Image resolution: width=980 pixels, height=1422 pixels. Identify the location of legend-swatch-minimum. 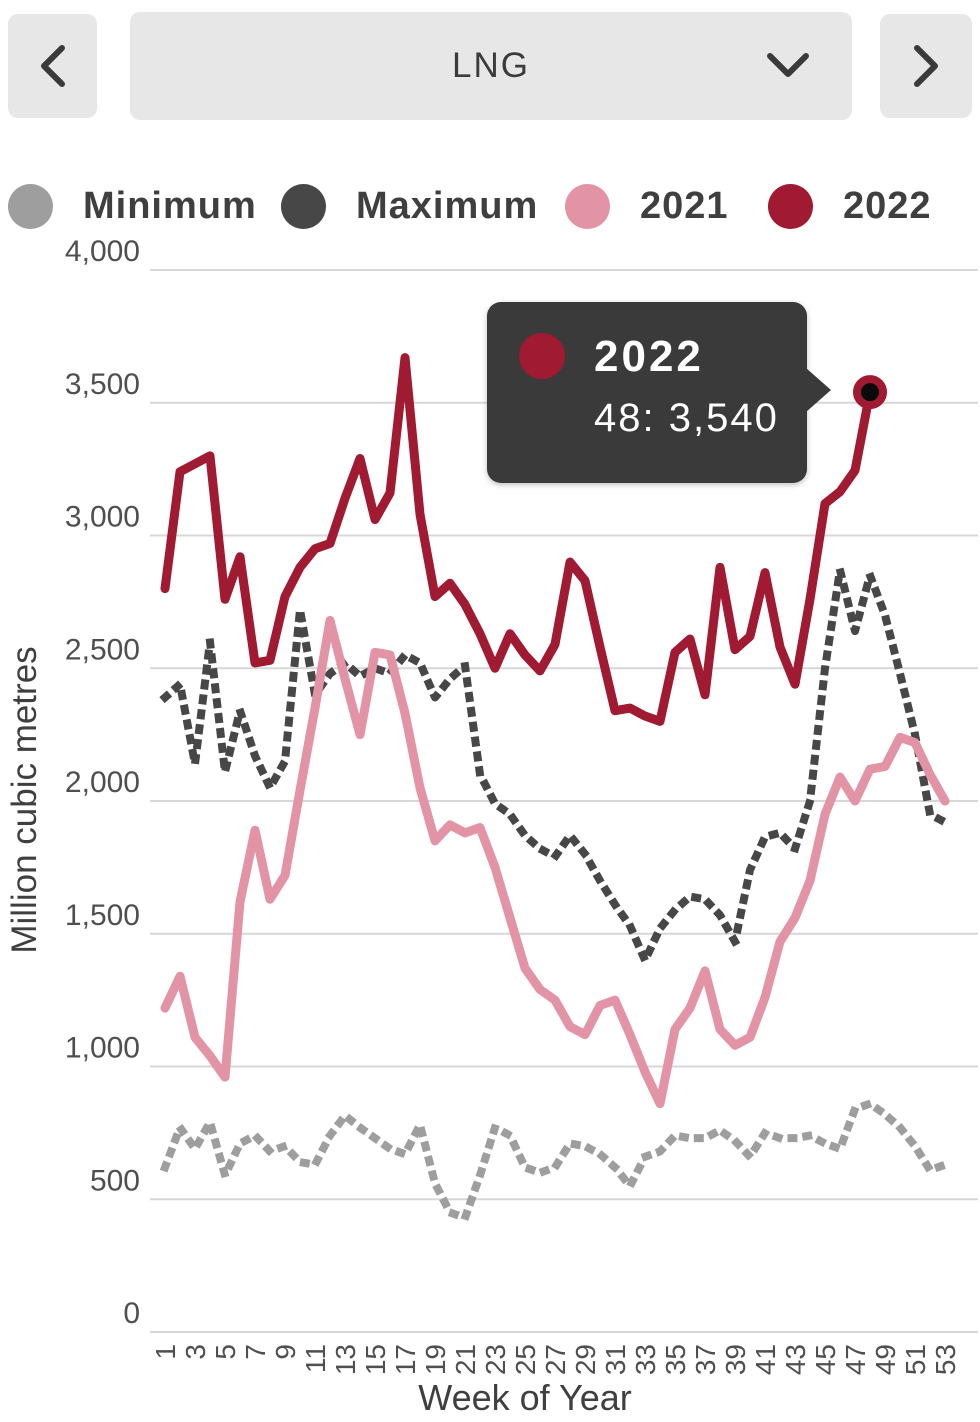
(30, 206).